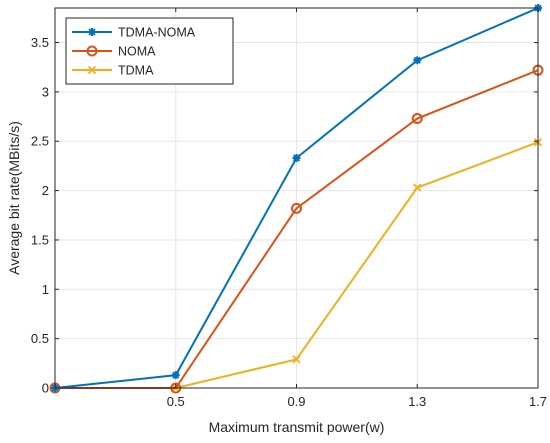 This screenshot has width=550, height=443. I want to click on x-tick-label: 0.9, so click(296, 401).